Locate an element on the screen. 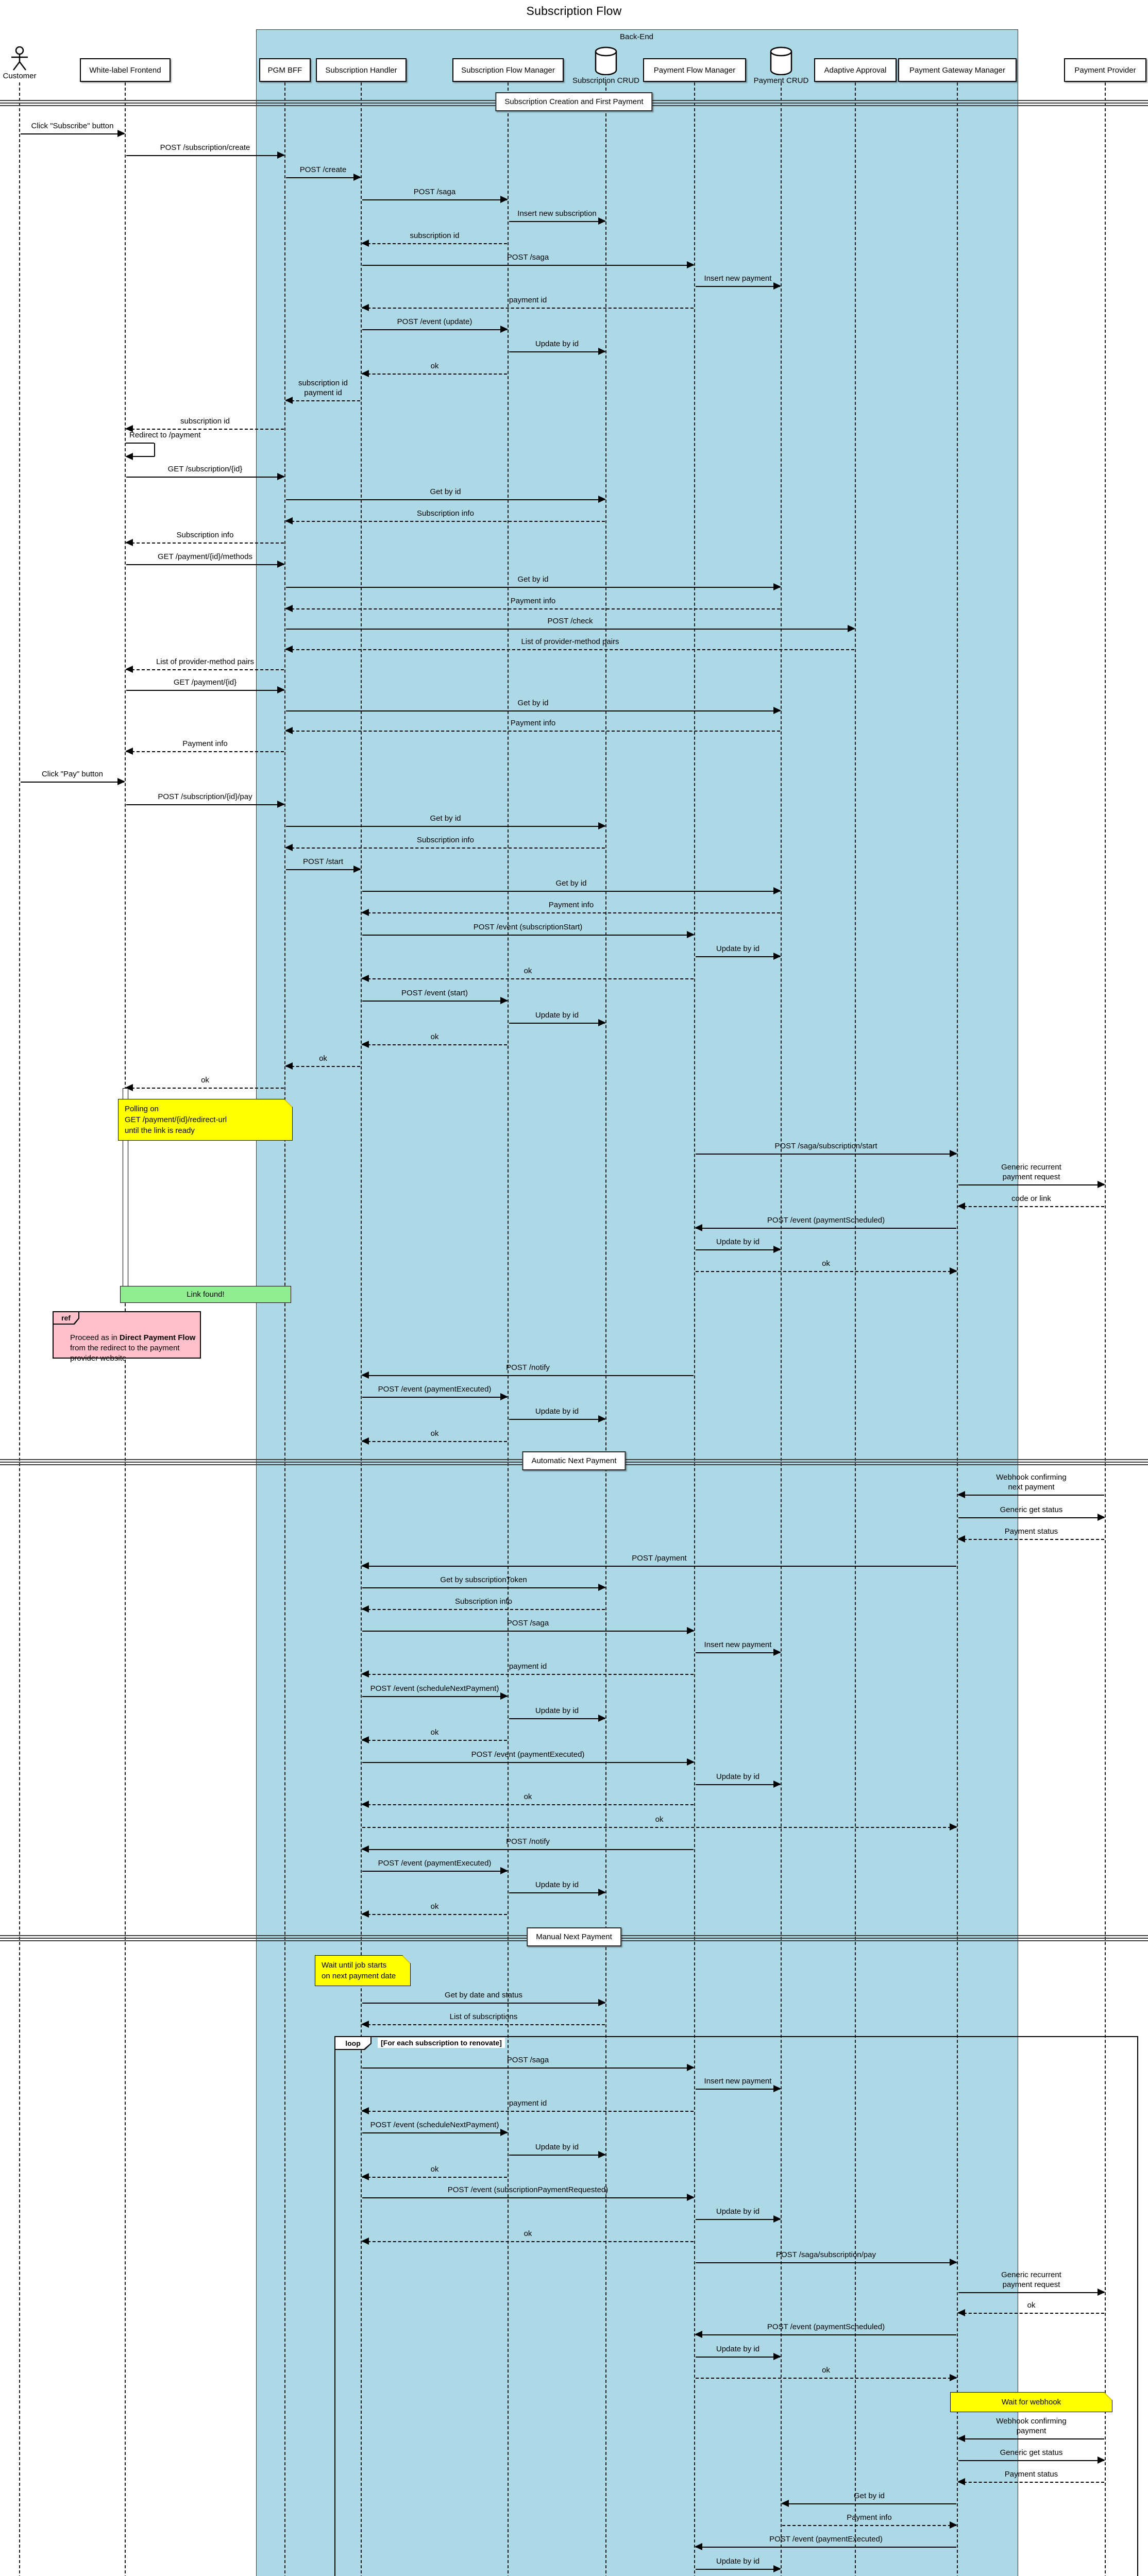  message-label: POST /subscription/{id}/pay is located at coordinates (205, 796).